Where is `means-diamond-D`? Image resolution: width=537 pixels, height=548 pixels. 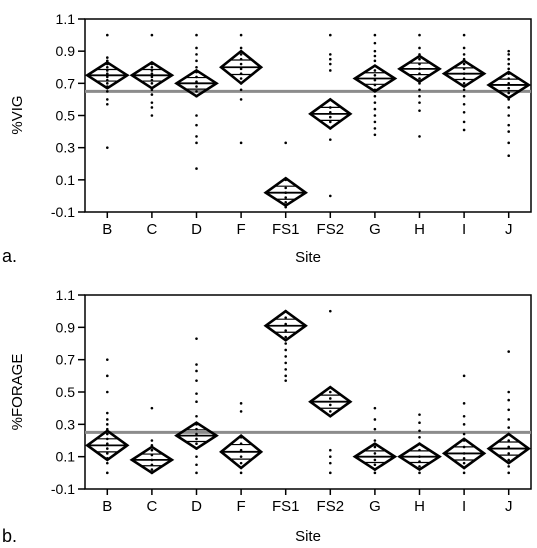
means-diamond-D is located at coordinates (196, 83).